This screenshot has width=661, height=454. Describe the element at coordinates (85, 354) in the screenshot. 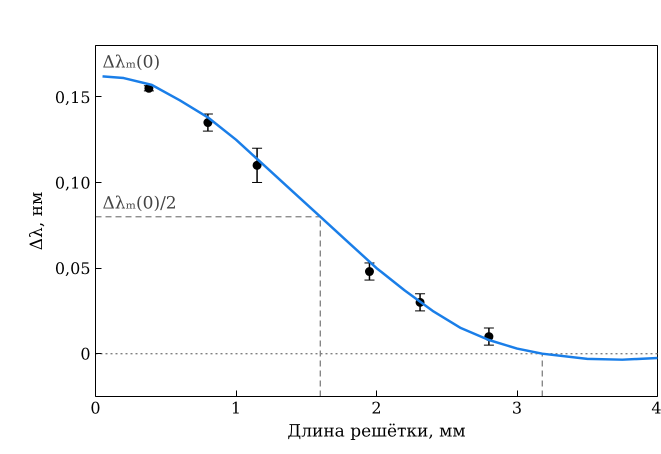

I see `y-tick-label: 0` at that location.